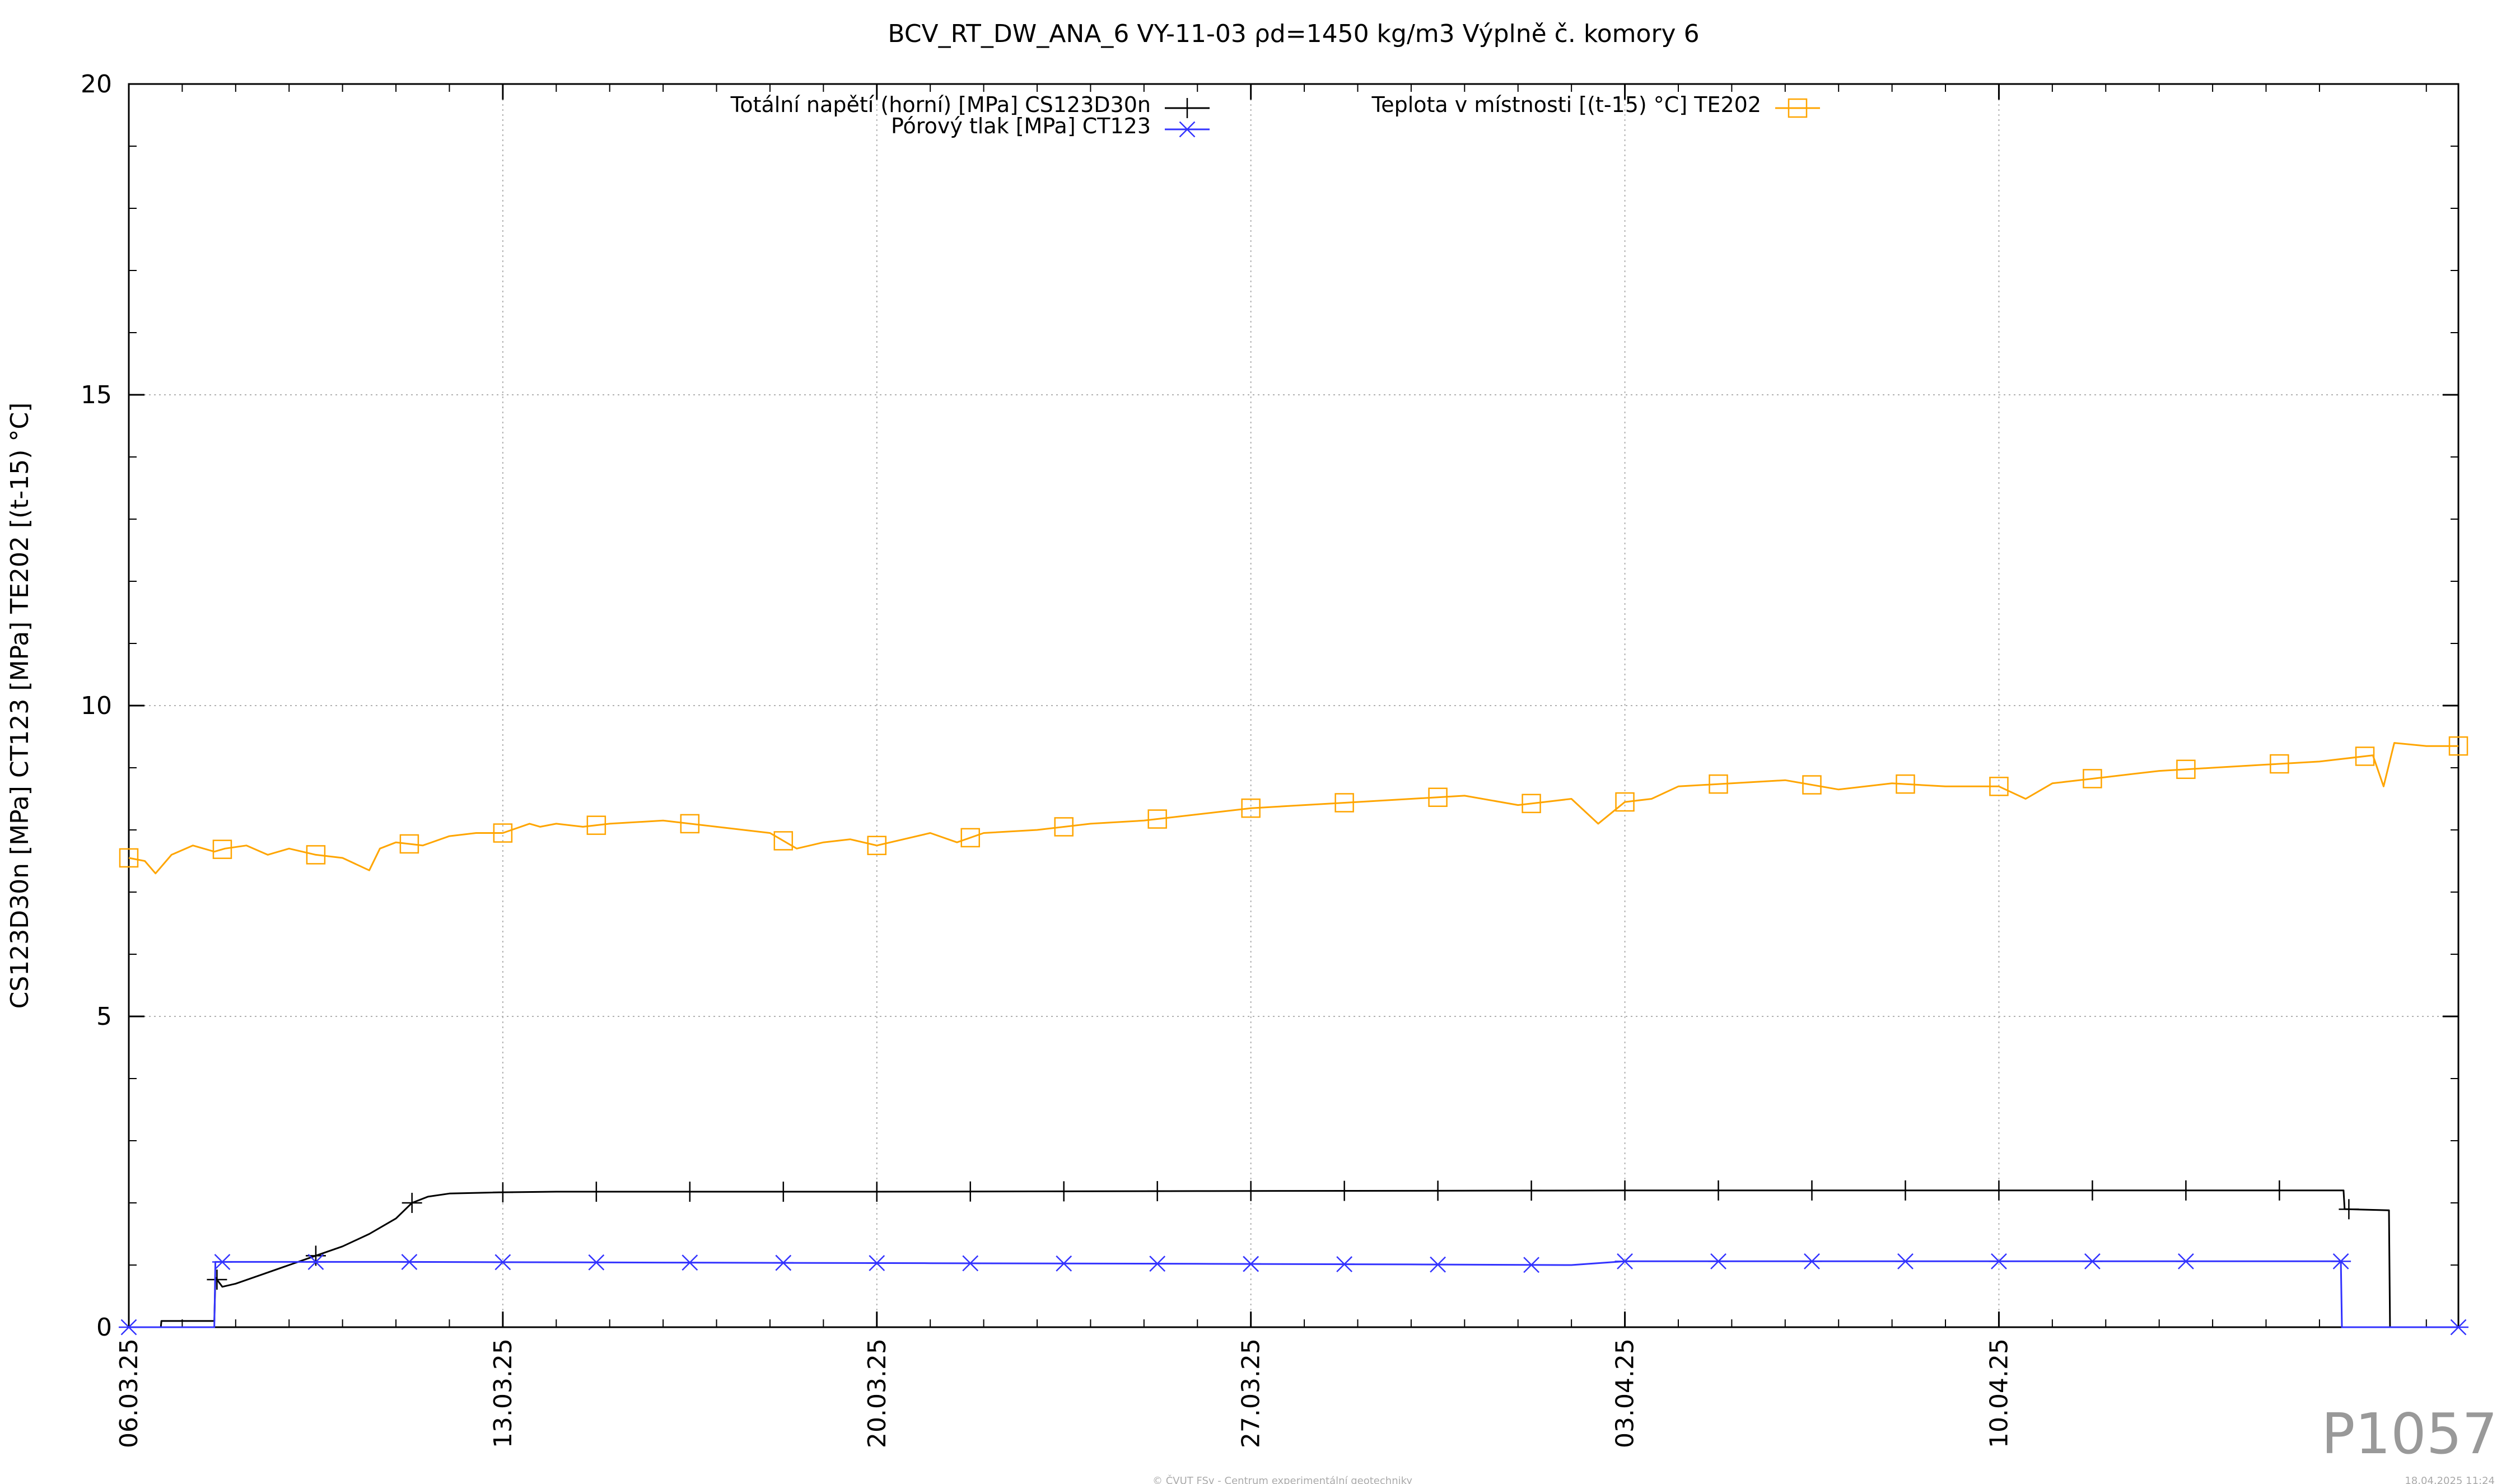 This screenshot has width=2520, height=1484. Describe the element at coordinates (503, 1393) in the screenshot. I see `x-tick-label: 13.03.25` at that location.